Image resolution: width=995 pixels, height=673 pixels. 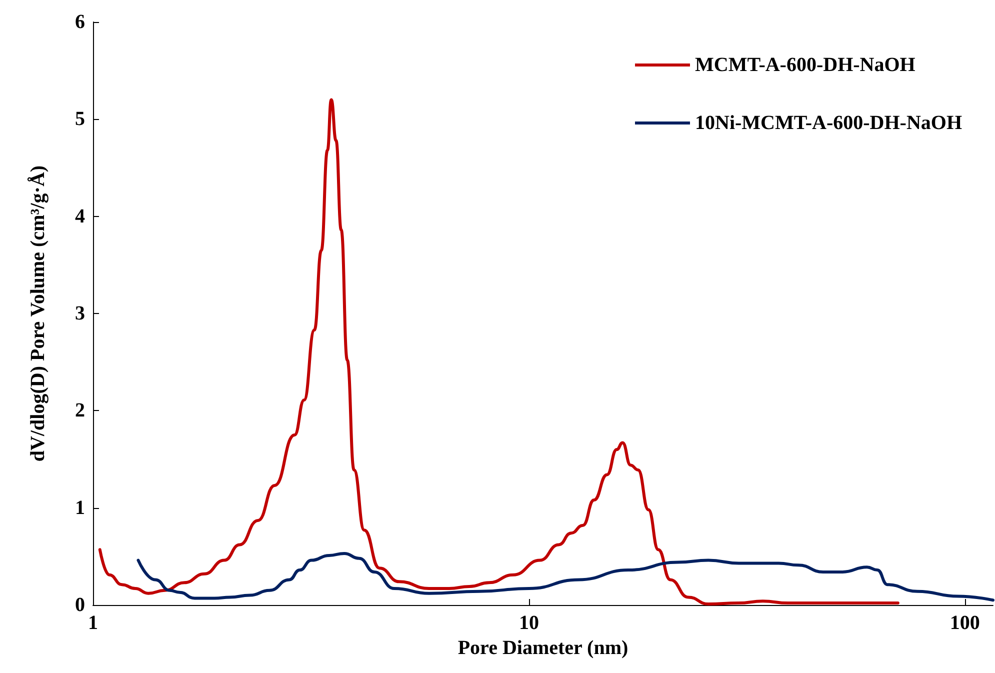 What do you see at coordinates (80, 605) in the screenshot?
I see `y-tick-label: 0` at bounding box center [80, 605].